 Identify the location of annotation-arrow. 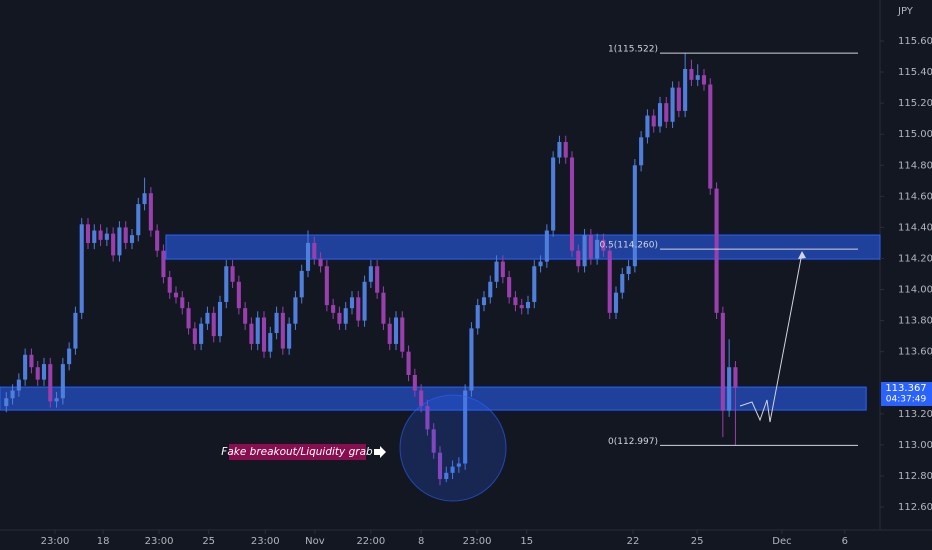
(380, 452).